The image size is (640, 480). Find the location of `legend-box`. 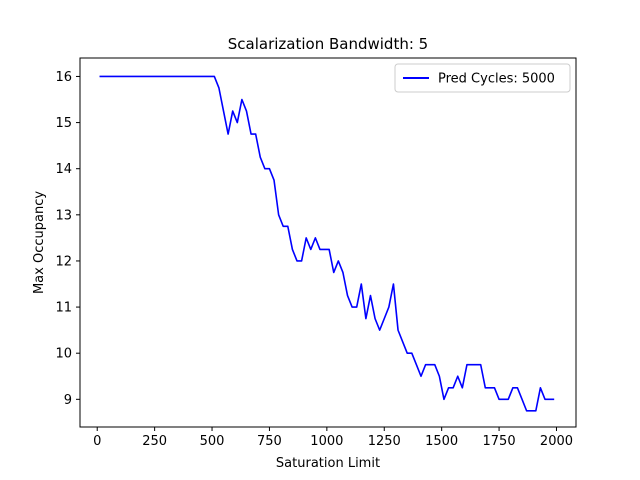

legend-box is located at coordinates (482, 78).